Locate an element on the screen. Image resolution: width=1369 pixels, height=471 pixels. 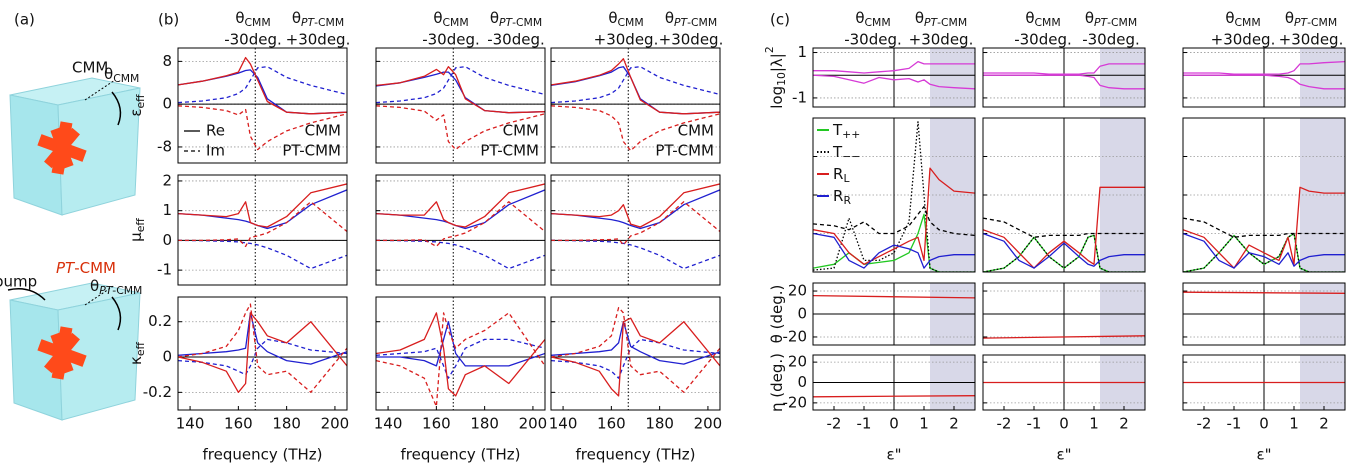
legend-label: T++ is located at coordinates (846, 131).